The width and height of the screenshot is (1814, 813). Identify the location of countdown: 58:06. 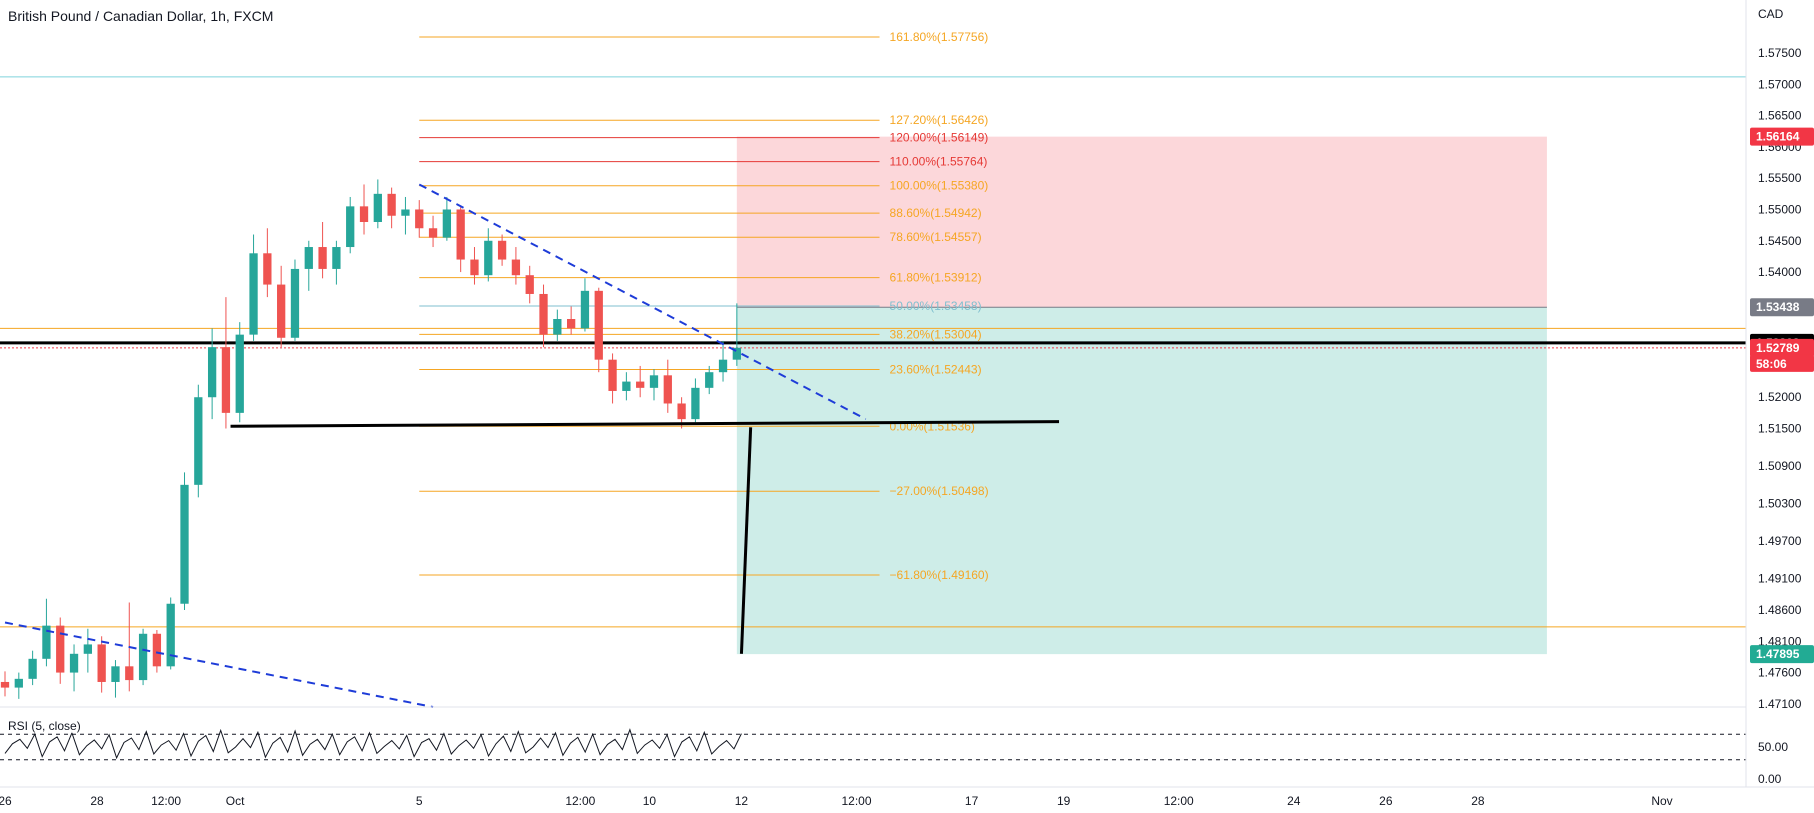
(1771, 364).